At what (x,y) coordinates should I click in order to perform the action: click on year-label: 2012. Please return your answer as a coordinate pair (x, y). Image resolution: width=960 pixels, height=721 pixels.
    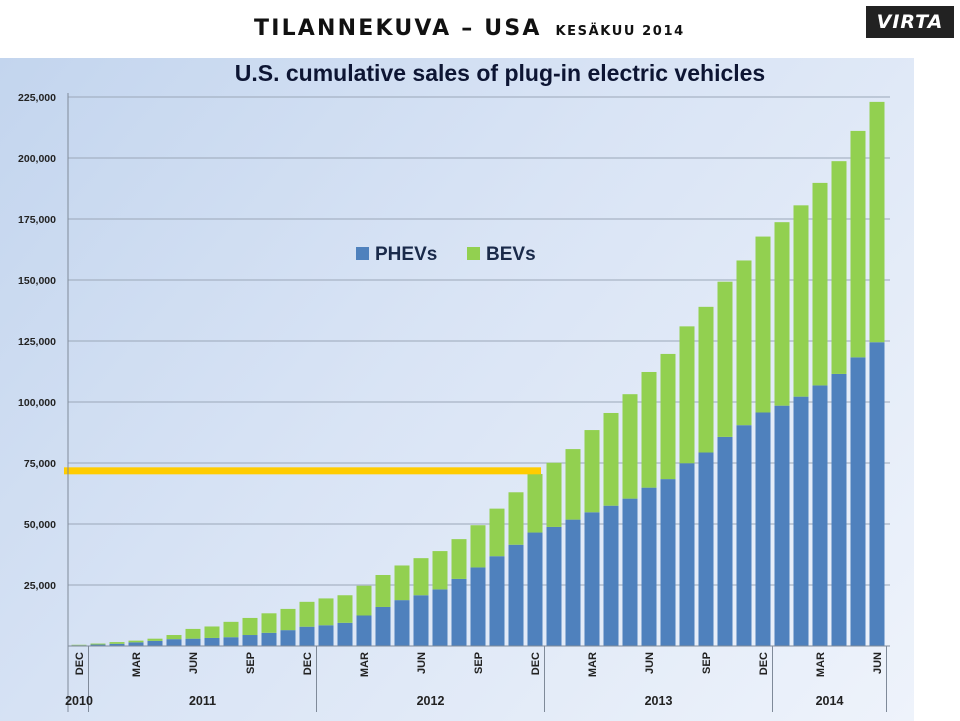
    Looking at the image, I should click on (431, 701).